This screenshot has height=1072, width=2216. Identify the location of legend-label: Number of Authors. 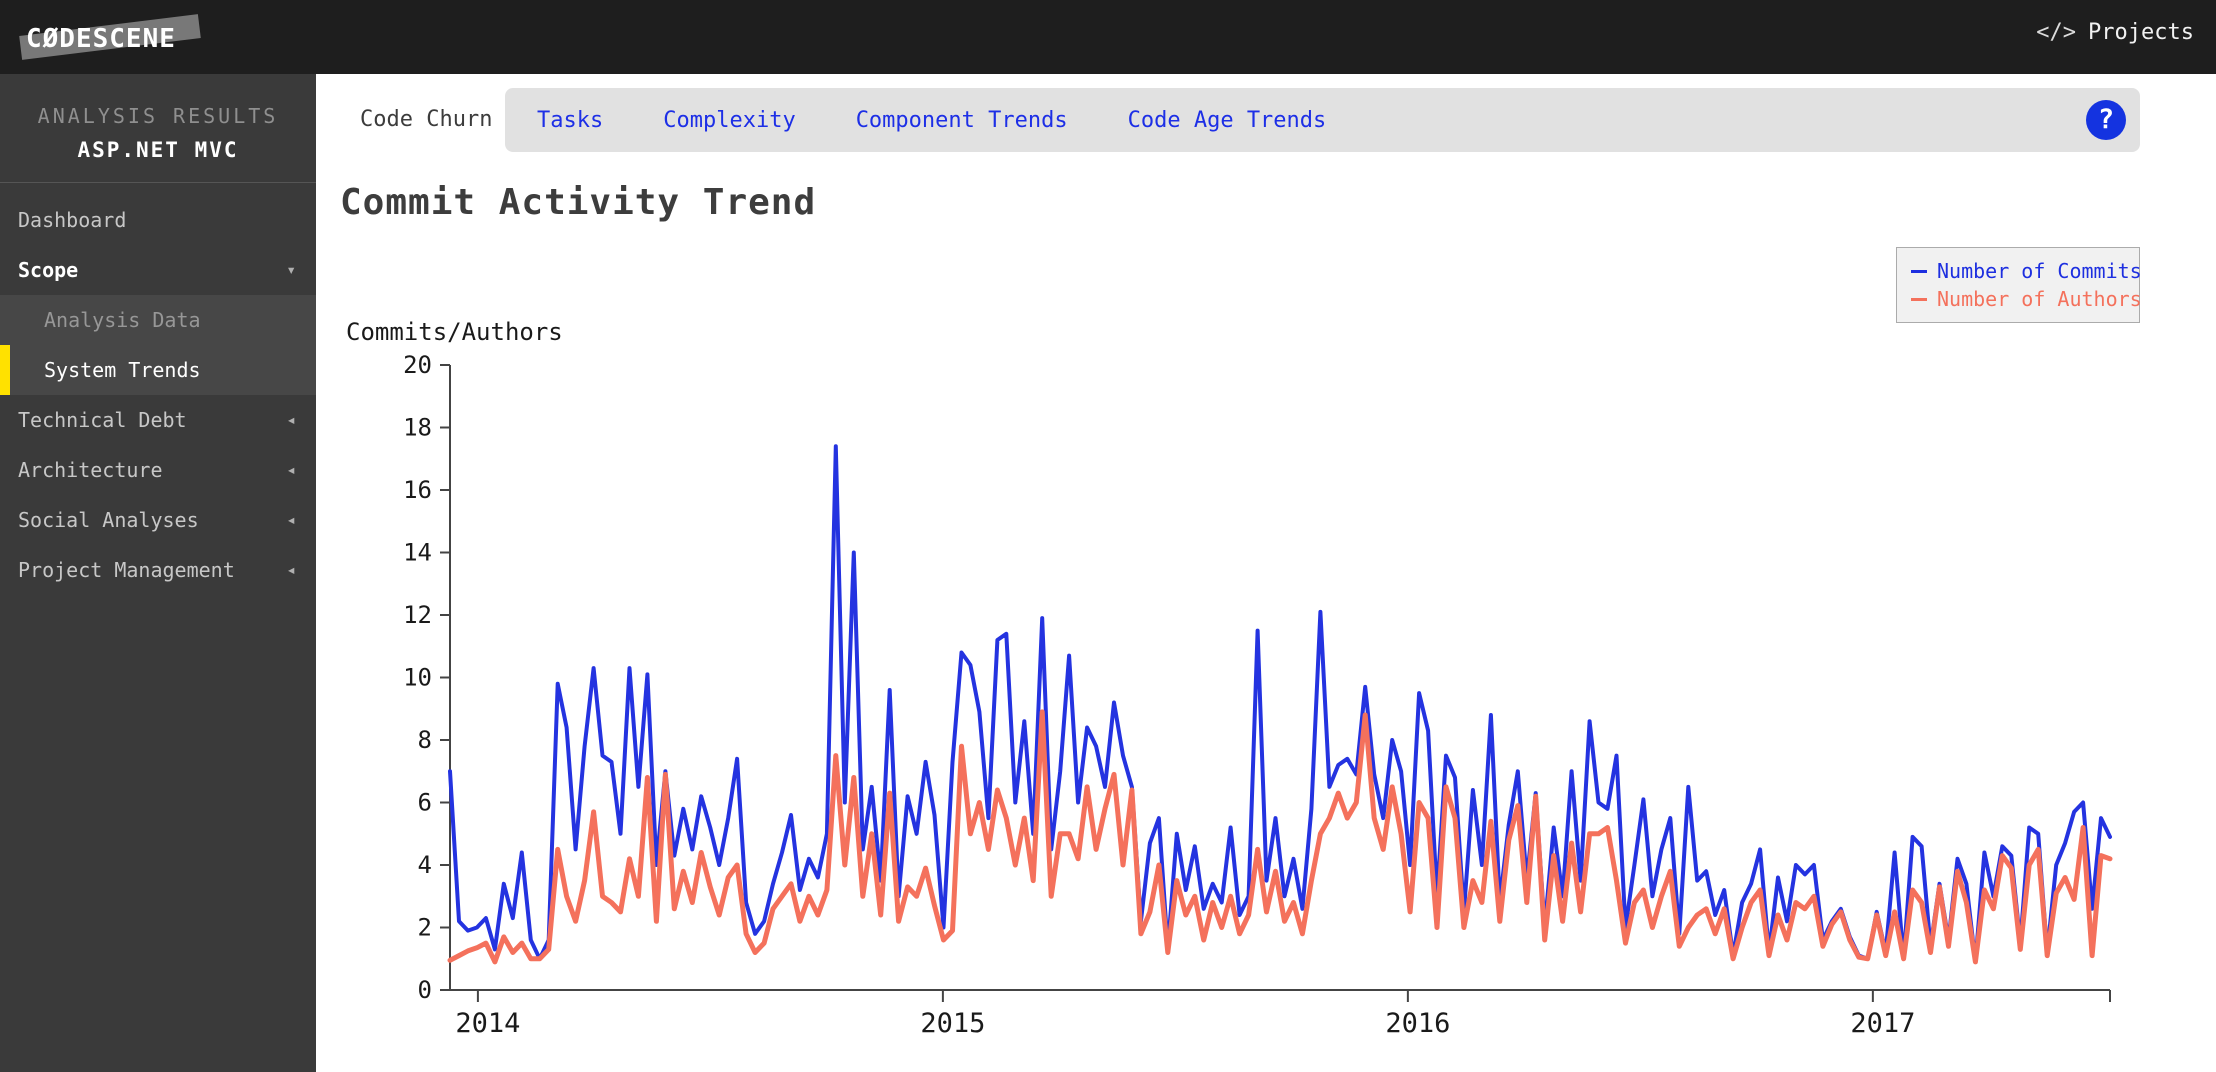
(2039, 299).